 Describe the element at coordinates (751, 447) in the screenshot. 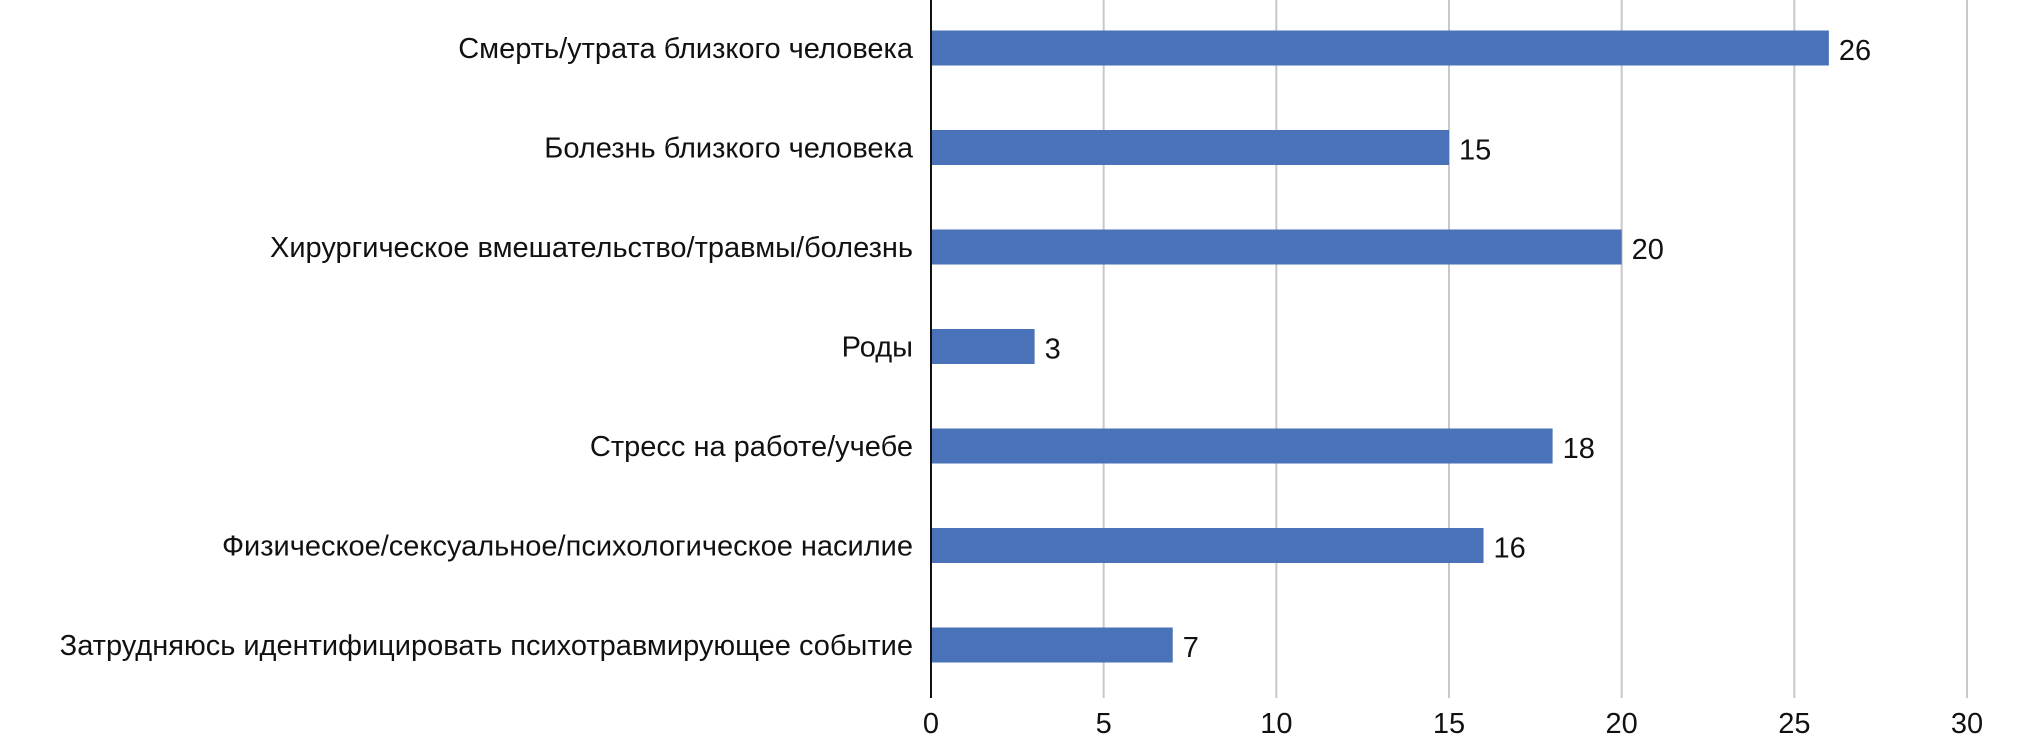

I see `category-label: Стресс на работе/учебе` at that location.